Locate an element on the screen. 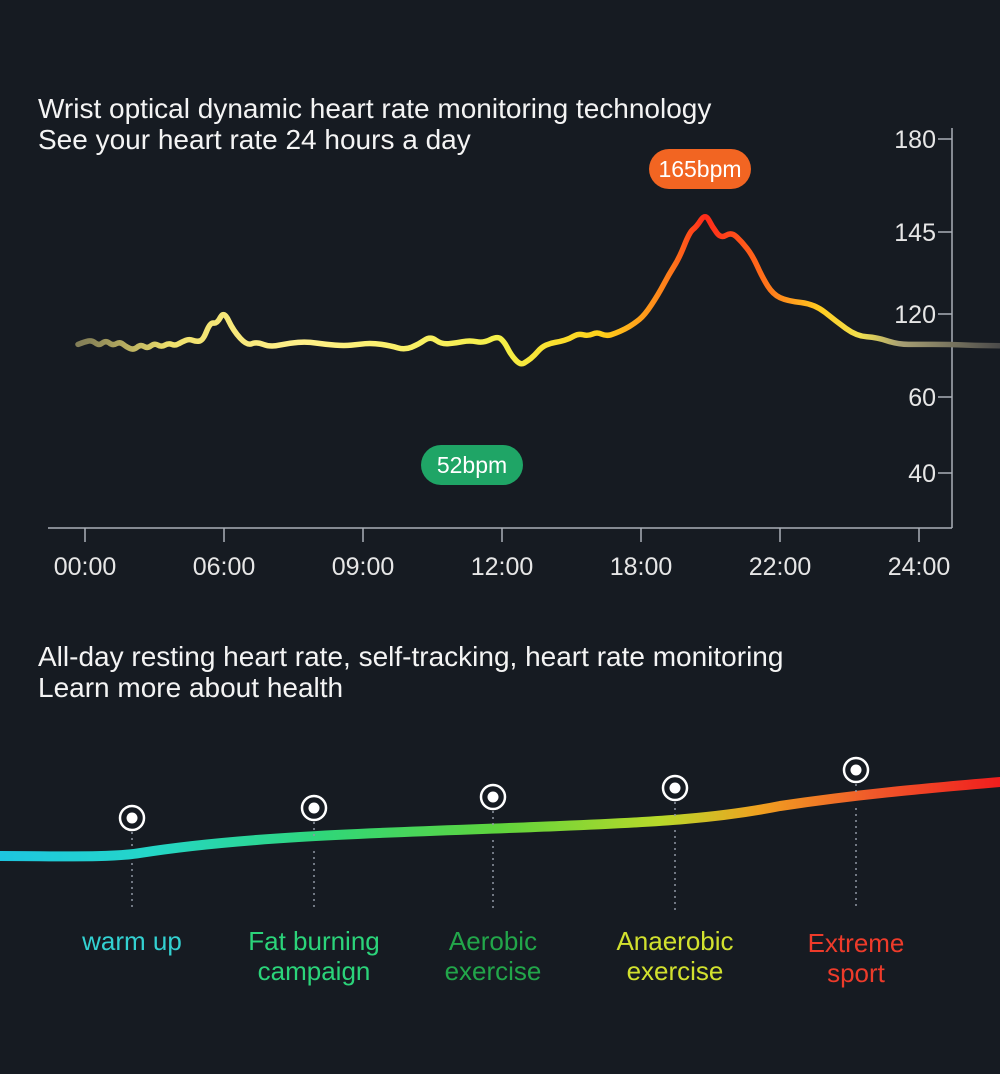 Image resolution: width=1000 pixels, height=1074 pixels. x-tick-label: 09:00 is located at coordinates (363, 567).